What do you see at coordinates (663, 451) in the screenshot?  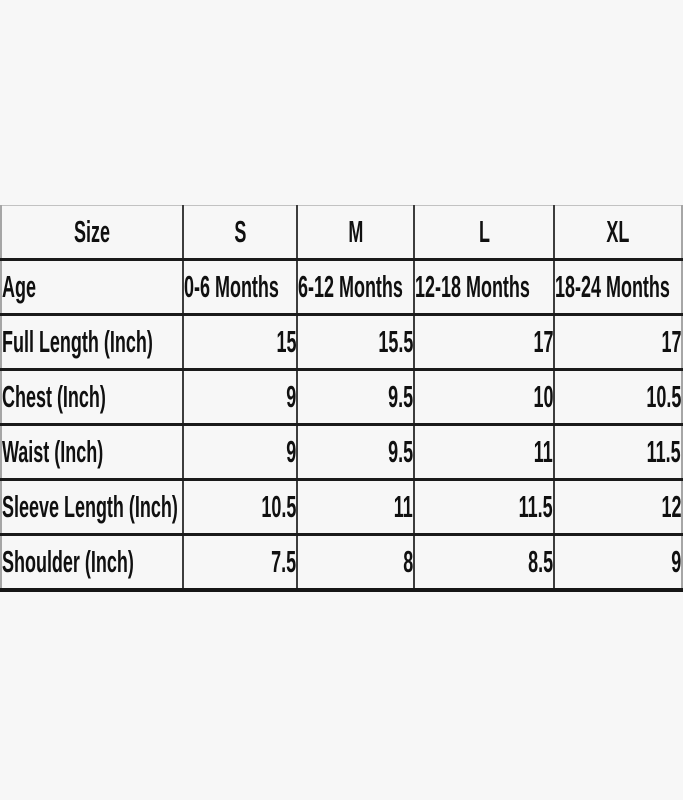 I see `waist-value-xl-text: 11.5` at bounding box center [663, 451].